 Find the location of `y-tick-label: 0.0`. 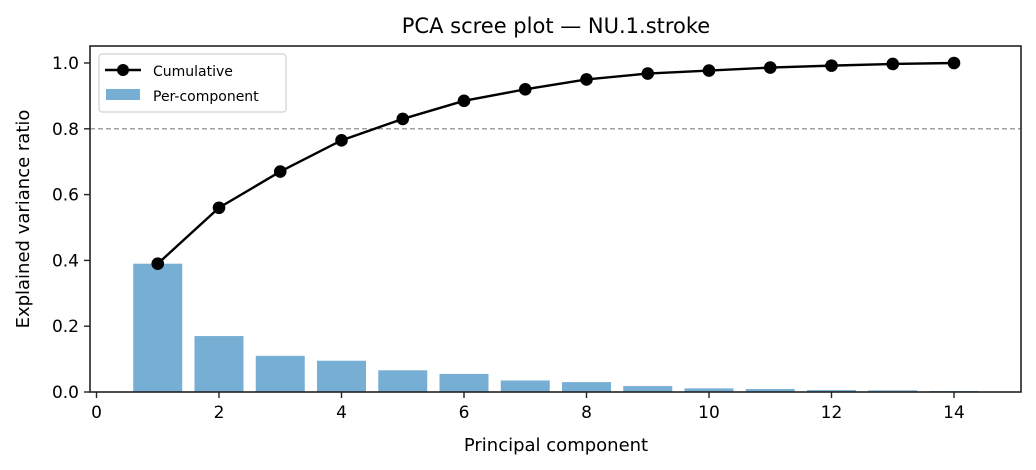

y-tick-label: 0.0 is located at coordinates (65, 393).